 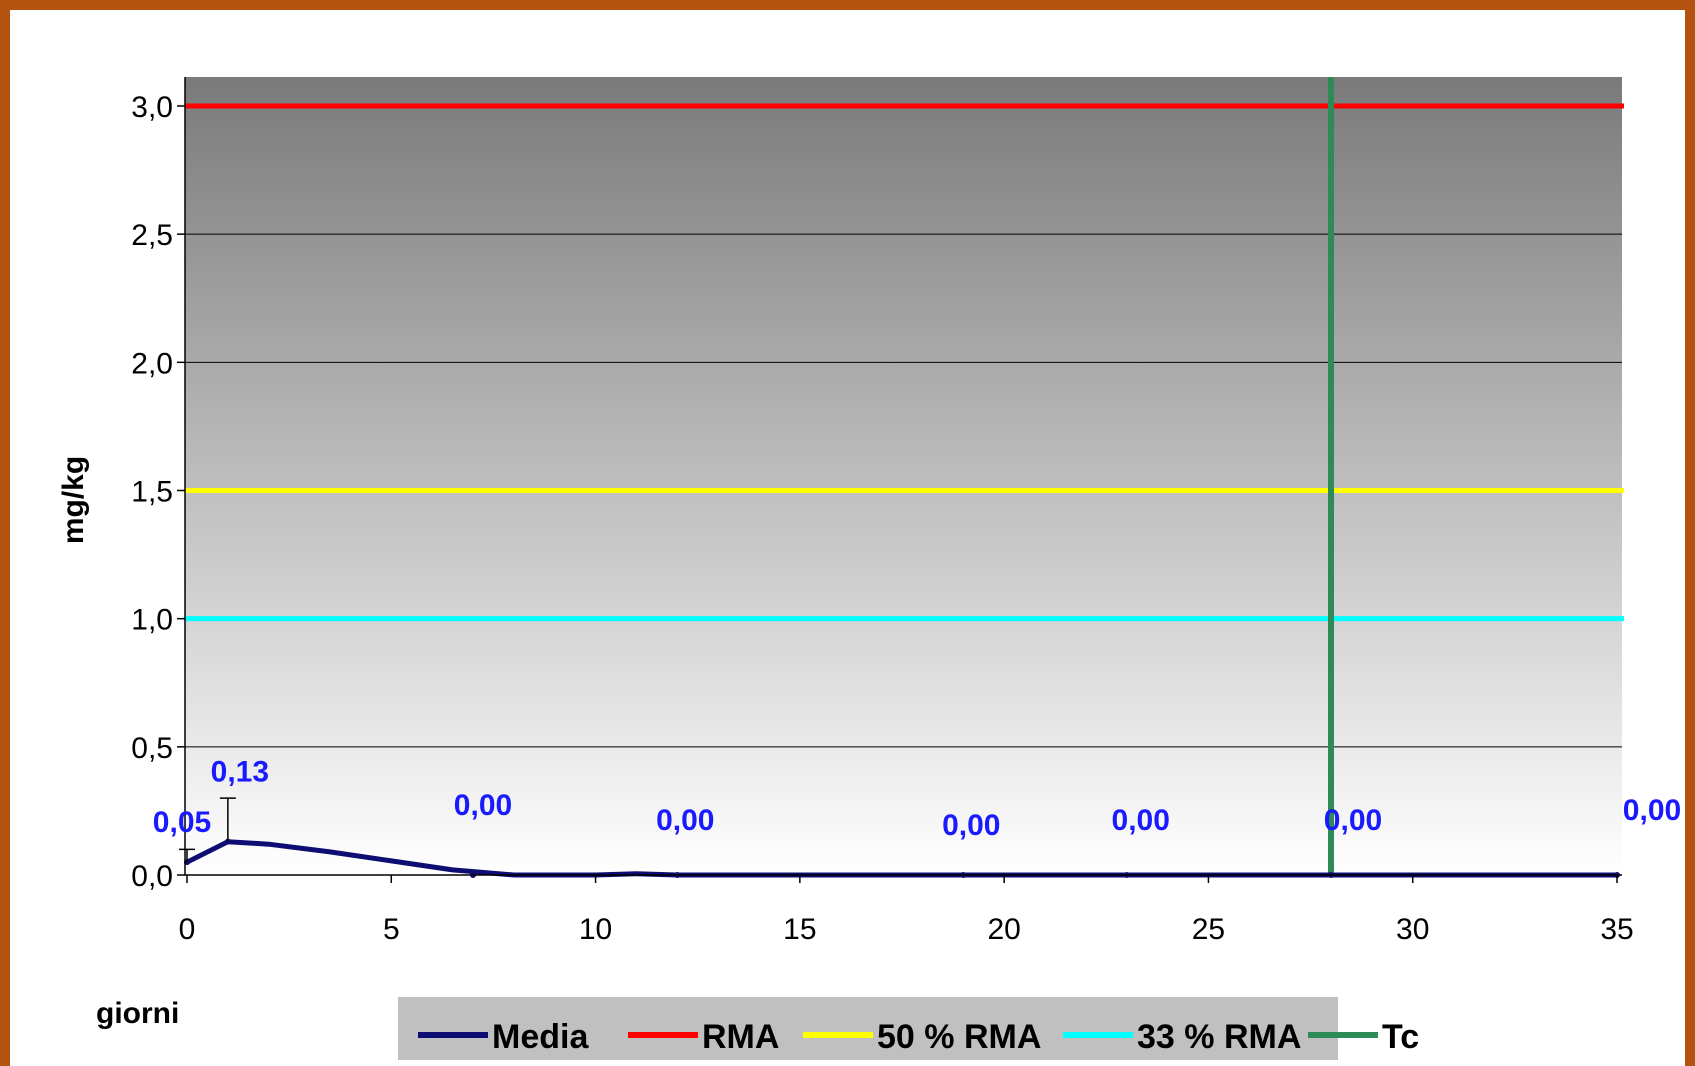 I want to click on y-tick-label: 3,0, so click(x=152, y=107).